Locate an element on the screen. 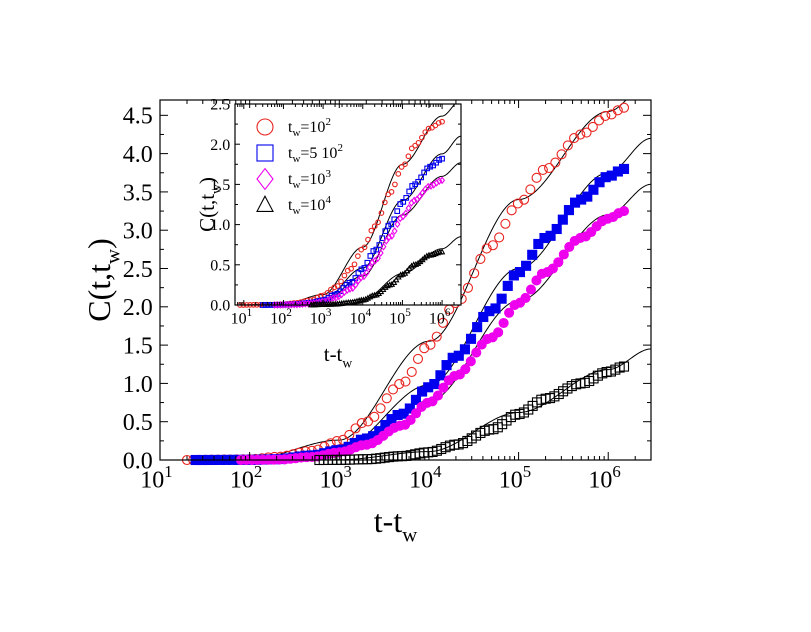 The height and width of the screenshot is (632, 811). main-x-tick-label-1: 10² is located at coordinates (246, 478).